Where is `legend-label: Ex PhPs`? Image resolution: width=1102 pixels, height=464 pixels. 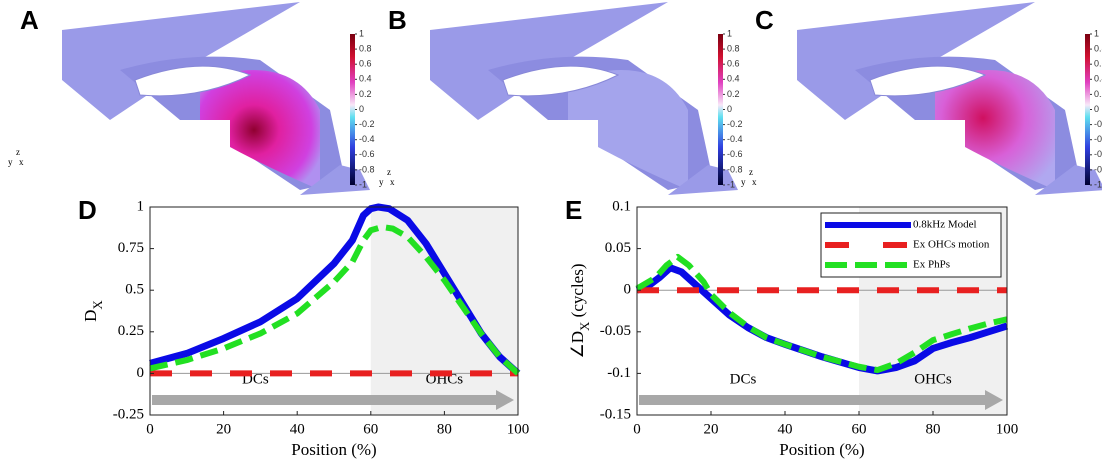 legend-label: Ex PhPs is located at coordinates (931, 265).